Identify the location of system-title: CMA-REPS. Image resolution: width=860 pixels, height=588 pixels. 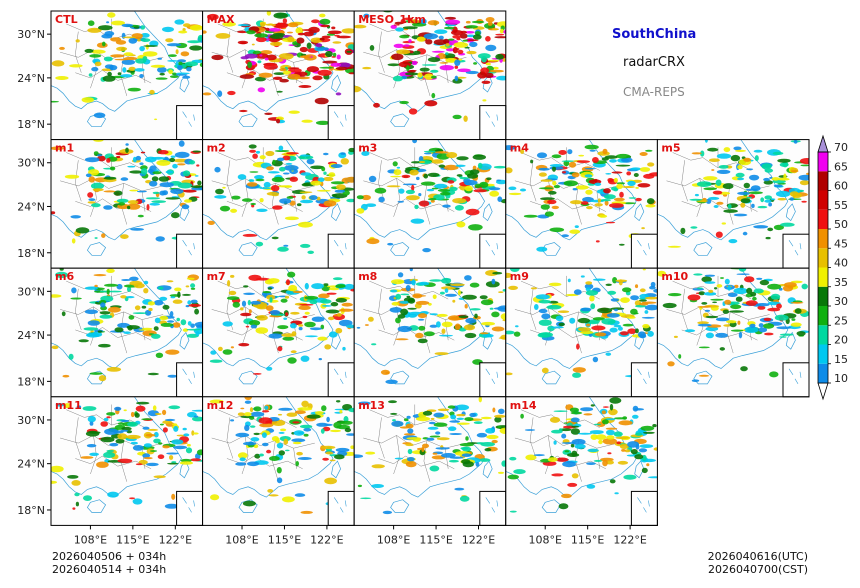
(654, 92).